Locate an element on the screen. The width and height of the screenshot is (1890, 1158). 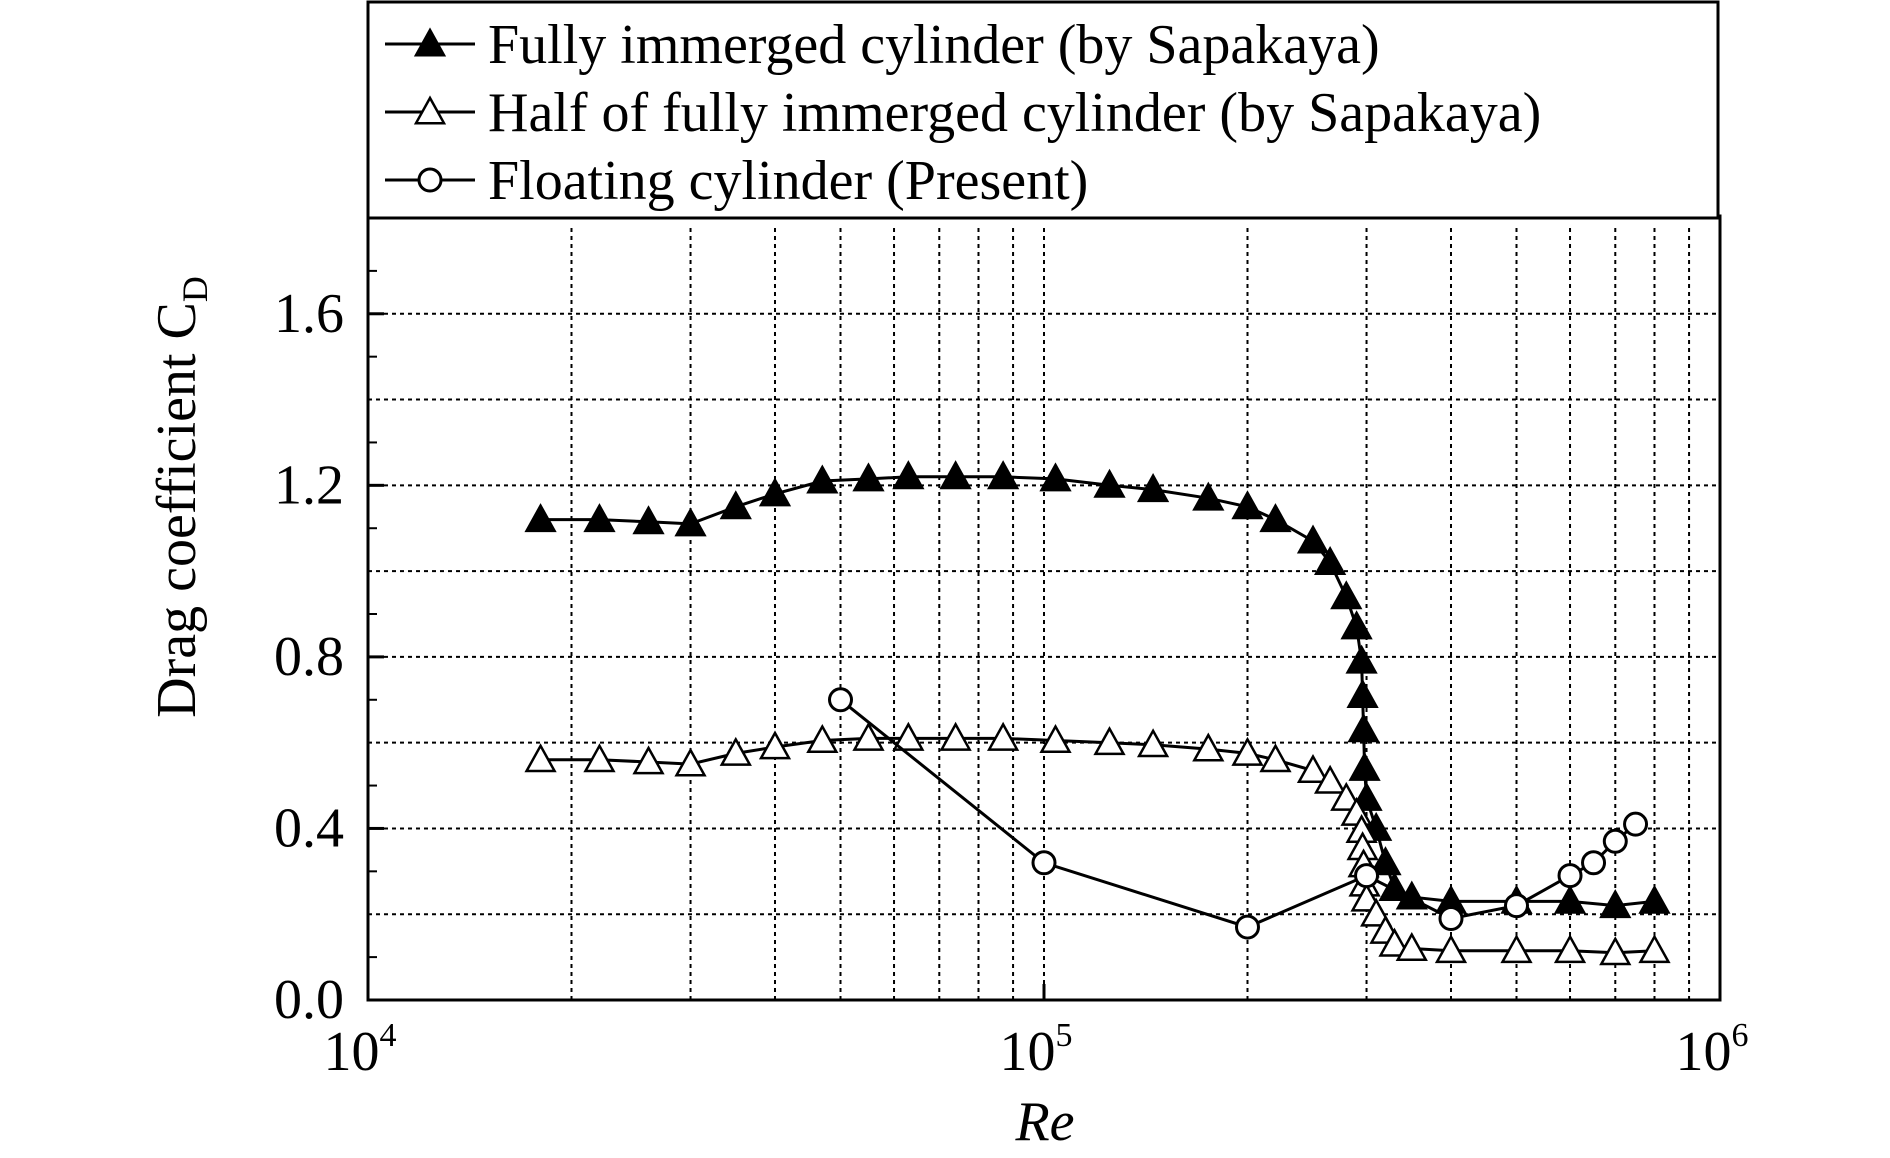
y-tick-label: 1.2 is located at coordinates (309, 485).